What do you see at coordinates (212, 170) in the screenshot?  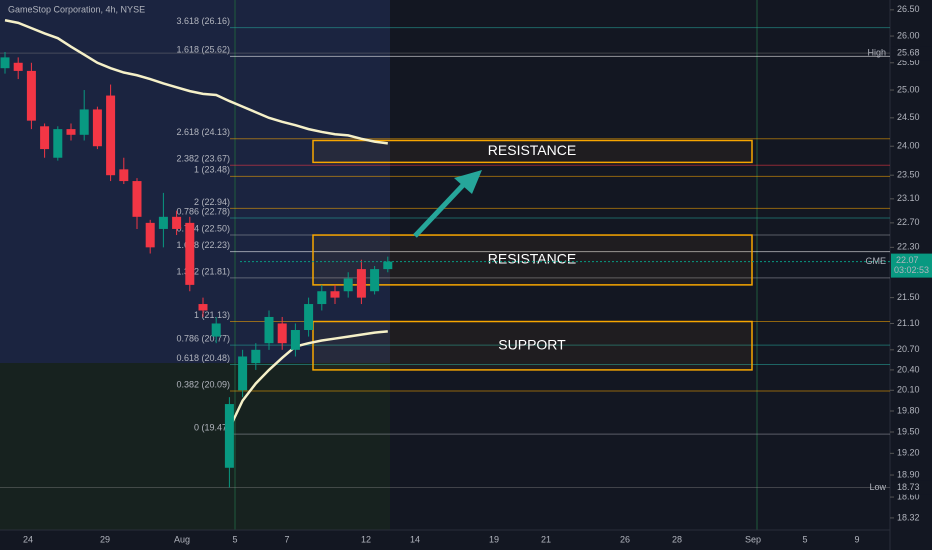 I see `fib-label: 1 (23.48)` at bounding box center [212, 170].